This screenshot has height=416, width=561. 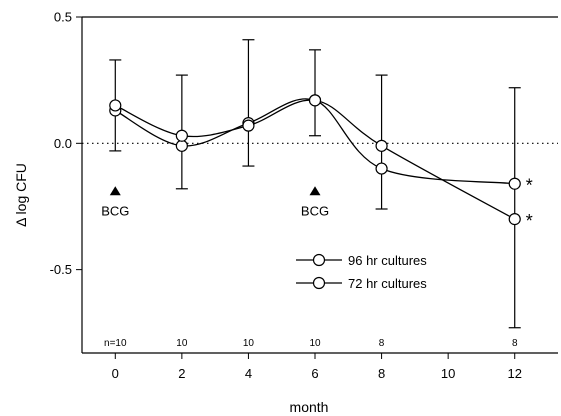 What do you see at coordinates (448, 373) in the screenshot?
I see `x-tick-label: 10` at bounding box center [448, 373].